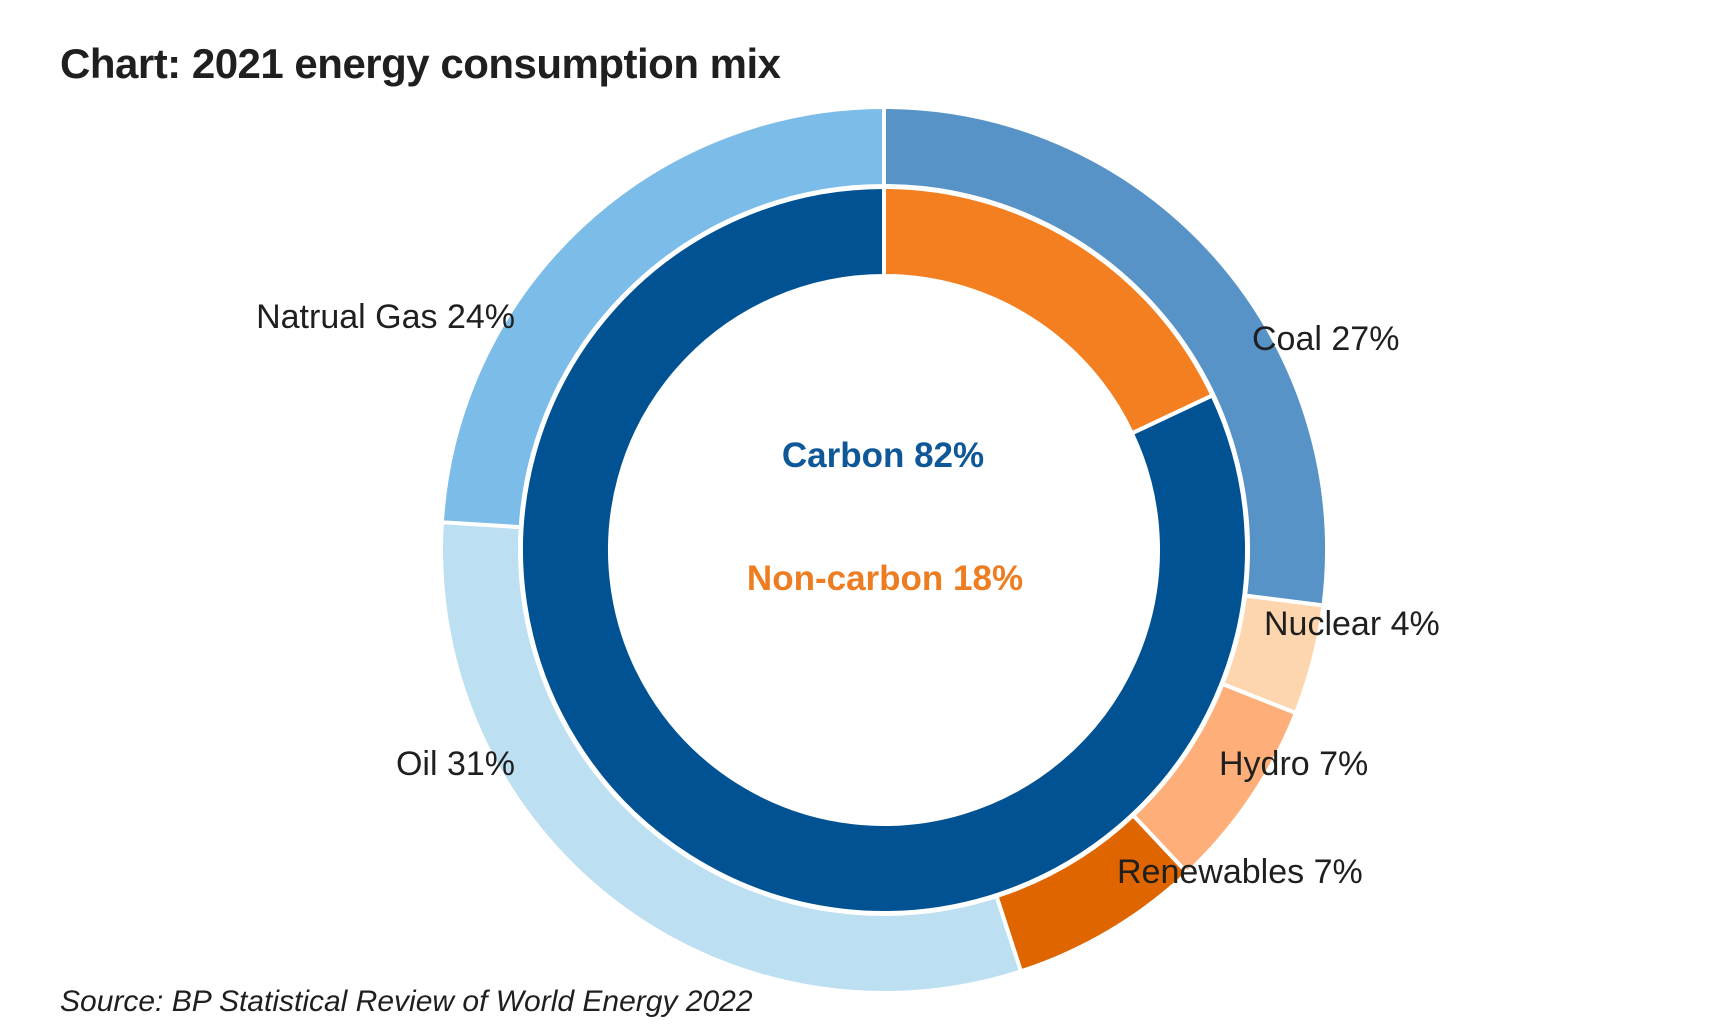 This screenshot has height=1036, width=1722. What do you see at coordinates (1240, 872) in the screenshot?
I see `slice-label-renewables: Renewables 7%` at bounding box center [1240, 872].